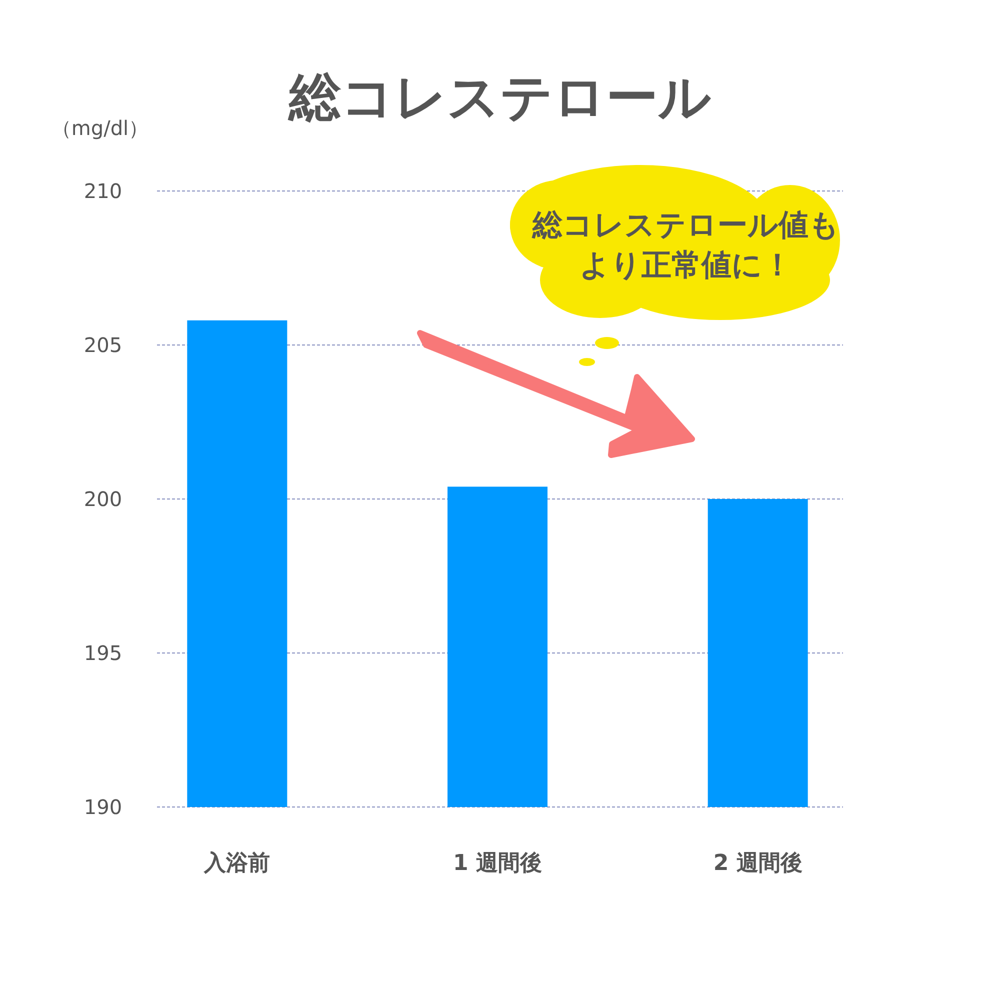 The height and width of the screenshot is (1000, 1000). What do you see at coordinates (236, 863) in the screenshot?
I see `x-tick-label: 入浴前` at bounding box center [236, 863].